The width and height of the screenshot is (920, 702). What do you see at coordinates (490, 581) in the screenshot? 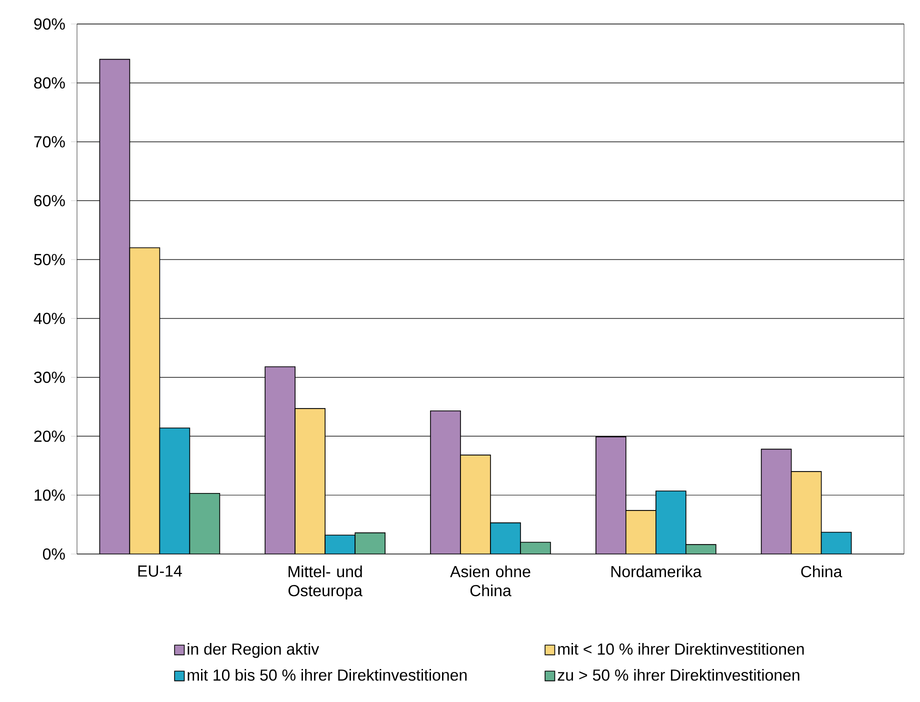
I see `x-tick-label: Asien ohne China` at bounding box center [490, 581].